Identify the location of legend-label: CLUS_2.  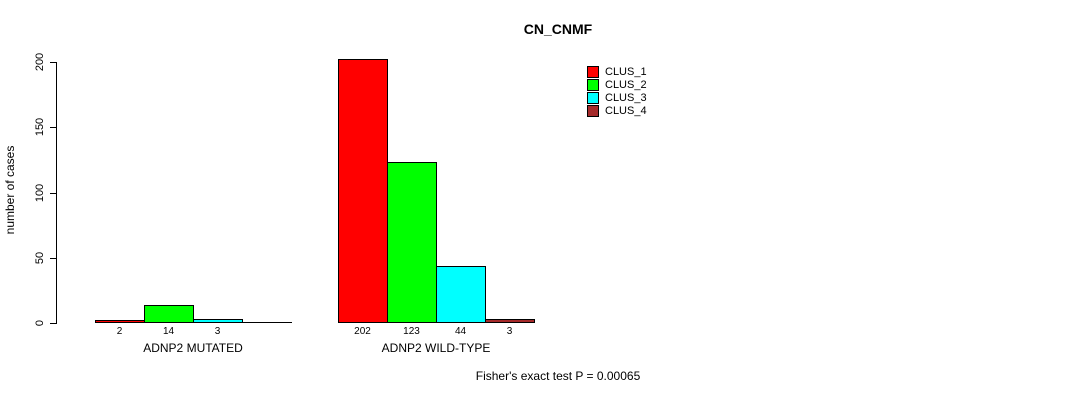
(626, 85).